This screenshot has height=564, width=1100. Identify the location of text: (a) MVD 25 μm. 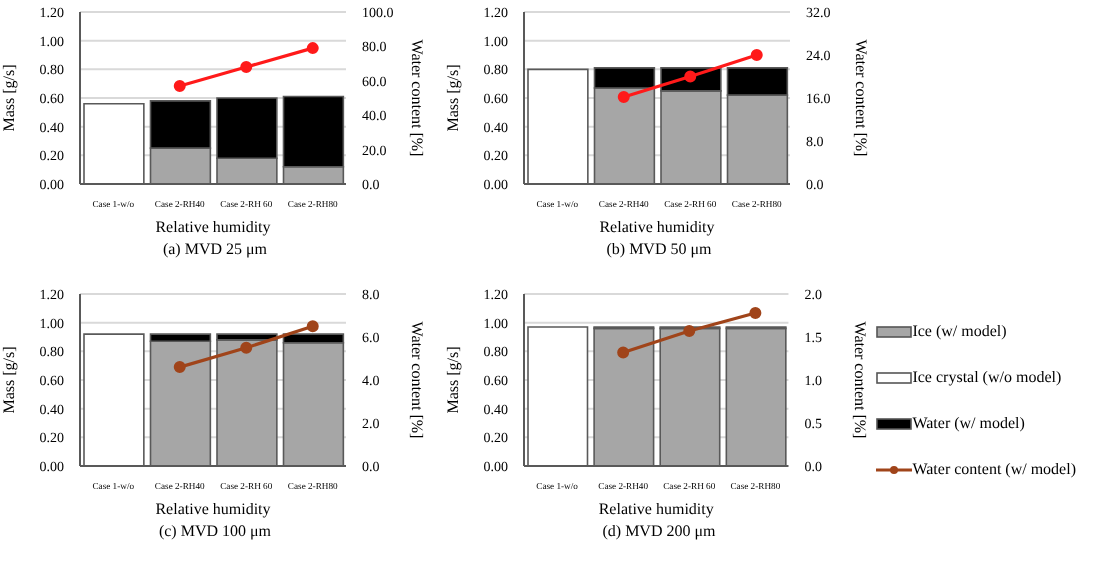
(215, 249).